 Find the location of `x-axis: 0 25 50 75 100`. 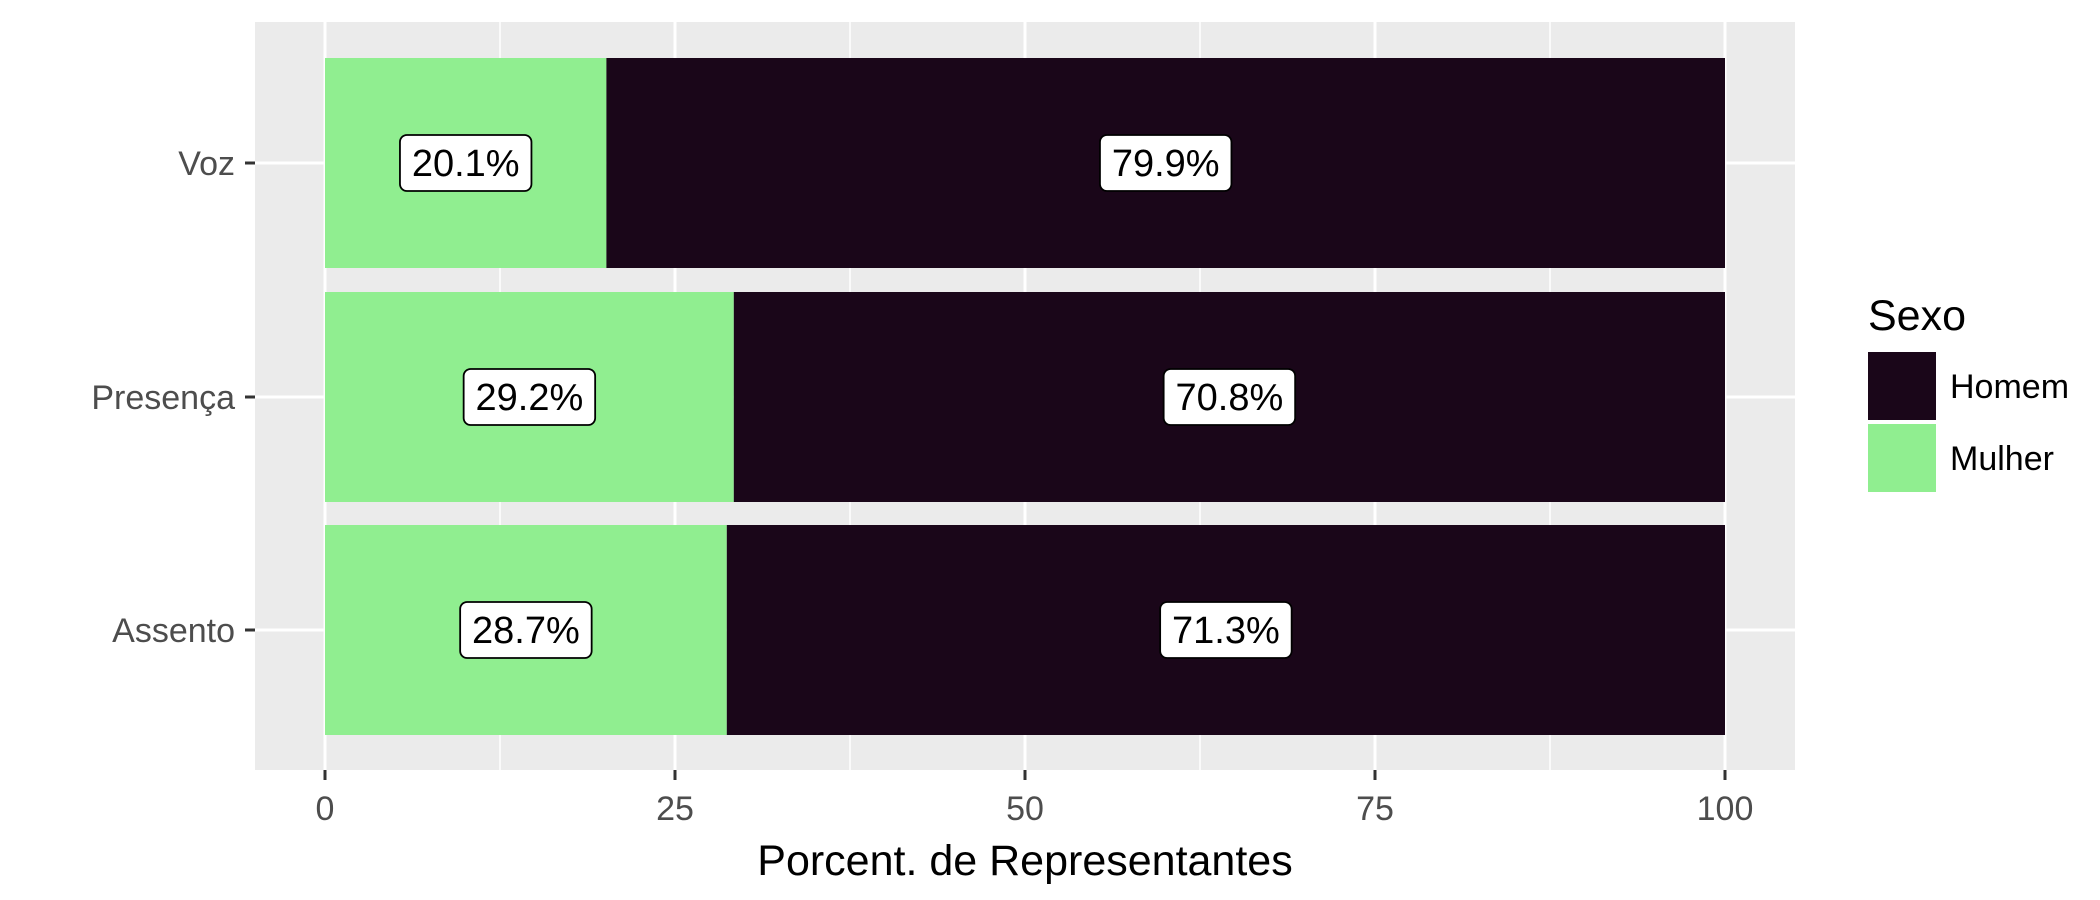

x-axis: 0 25 50 75 100 is located at coordinates (1035, 799).